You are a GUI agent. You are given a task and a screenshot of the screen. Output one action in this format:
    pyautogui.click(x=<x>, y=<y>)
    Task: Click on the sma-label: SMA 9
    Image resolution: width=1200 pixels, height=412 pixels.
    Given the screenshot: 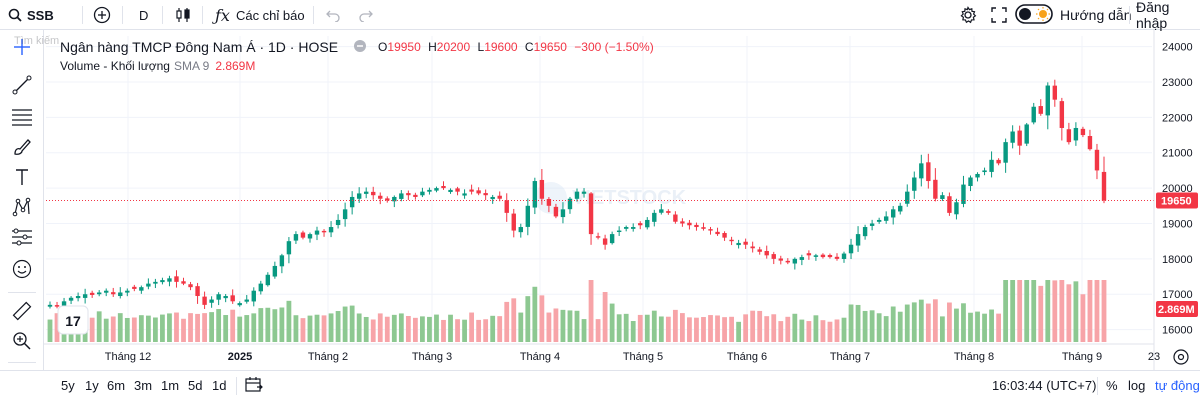 What is the action you would take?
    pyautogui.click(x=191, y=66)
    